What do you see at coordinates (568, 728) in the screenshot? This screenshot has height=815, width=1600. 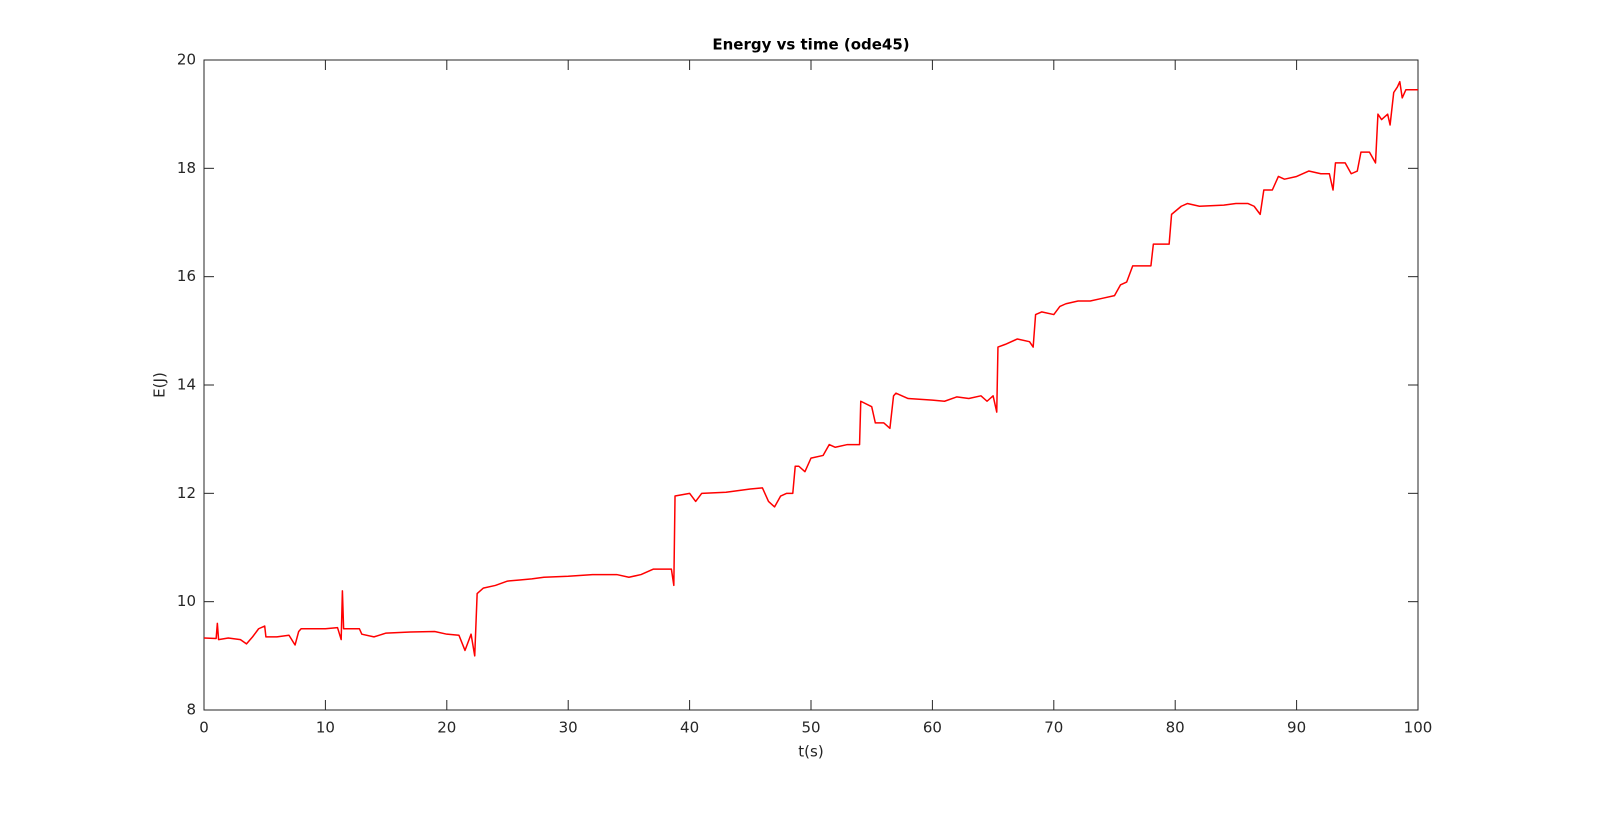 I see `x-tick-label: 30` at bounding box center [568, 728].